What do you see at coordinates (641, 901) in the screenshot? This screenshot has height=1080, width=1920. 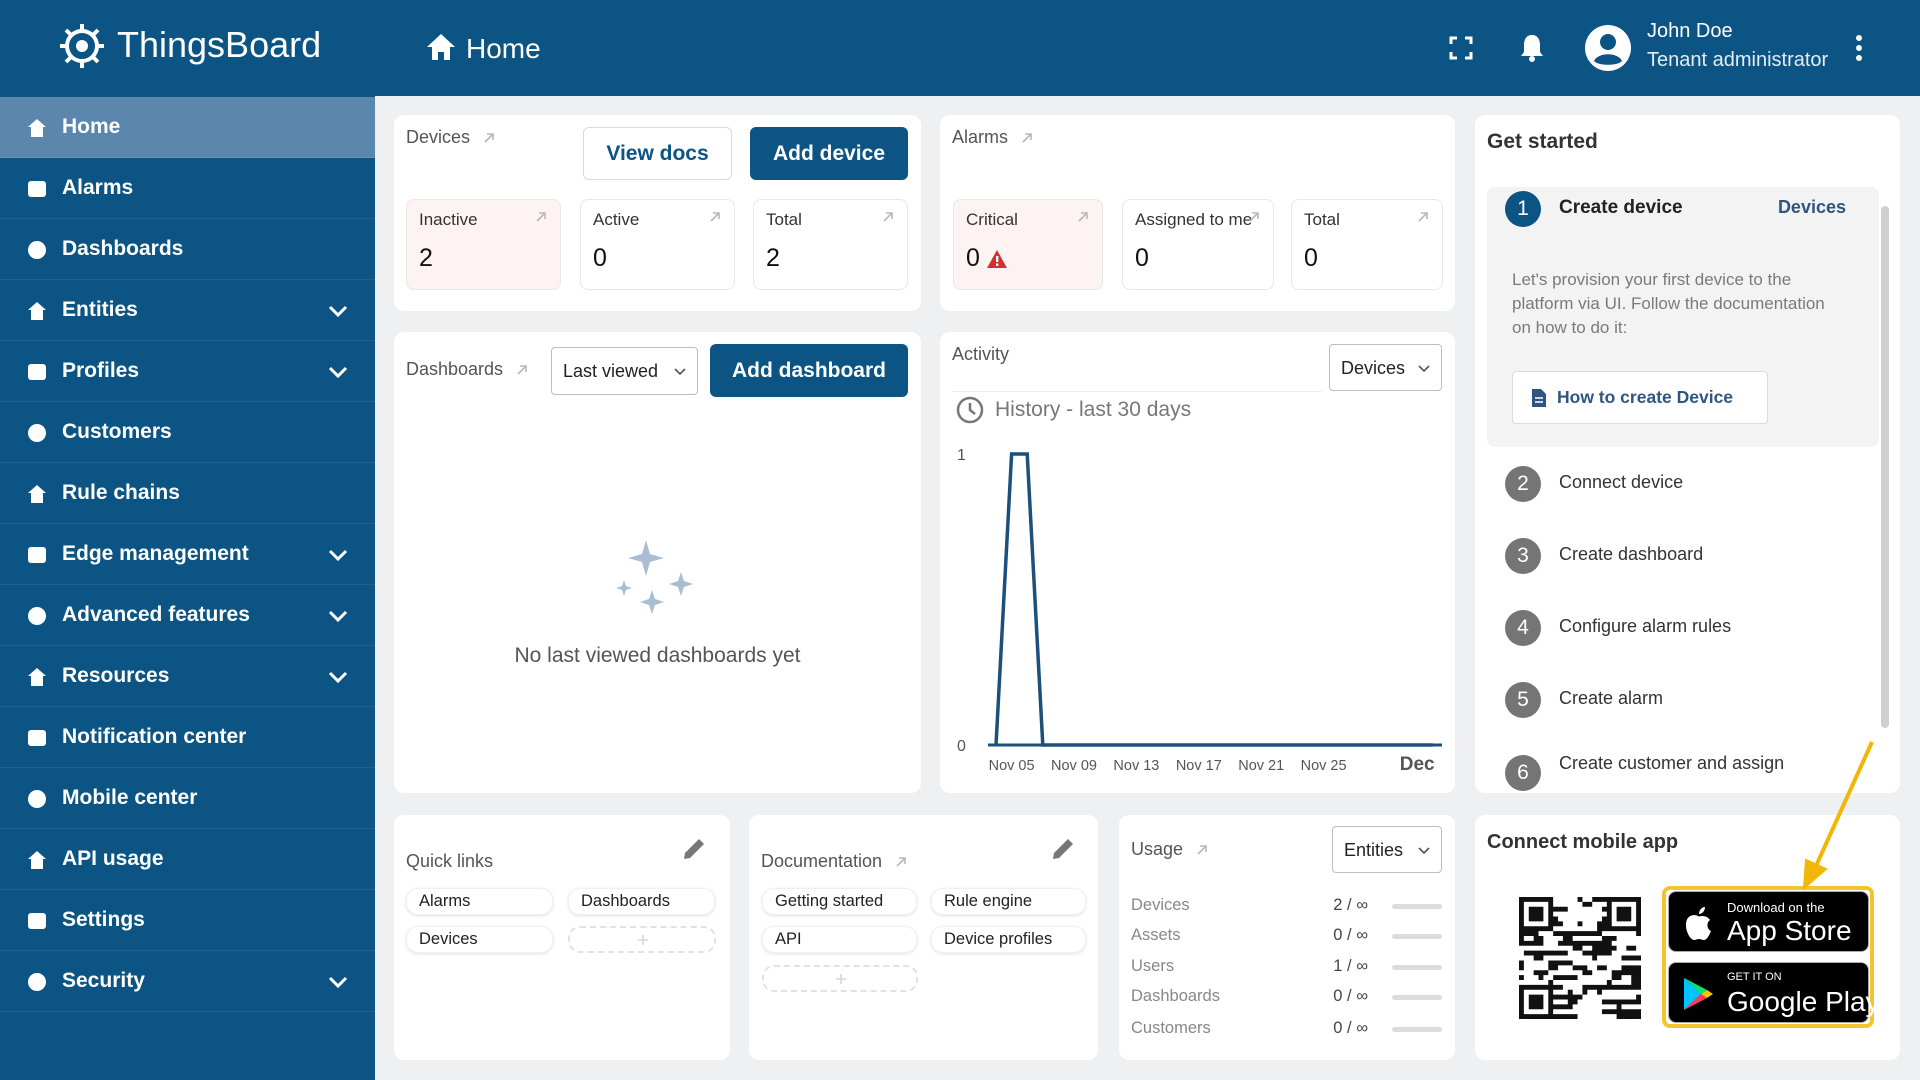 I see `link-chip: Dashboards` at bounding box center [641, 901].